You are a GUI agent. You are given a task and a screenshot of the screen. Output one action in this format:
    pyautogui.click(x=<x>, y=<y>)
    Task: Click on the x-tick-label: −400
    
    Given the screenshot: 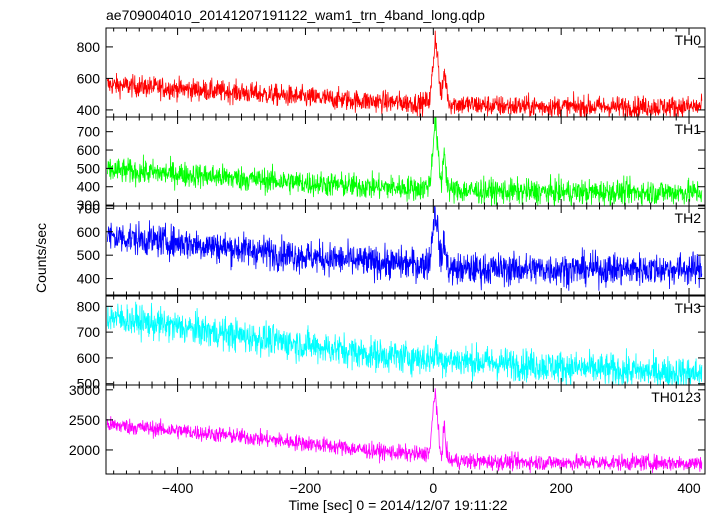 What is the action you would take?
    pyautogui.click(x=178, y=488)
    